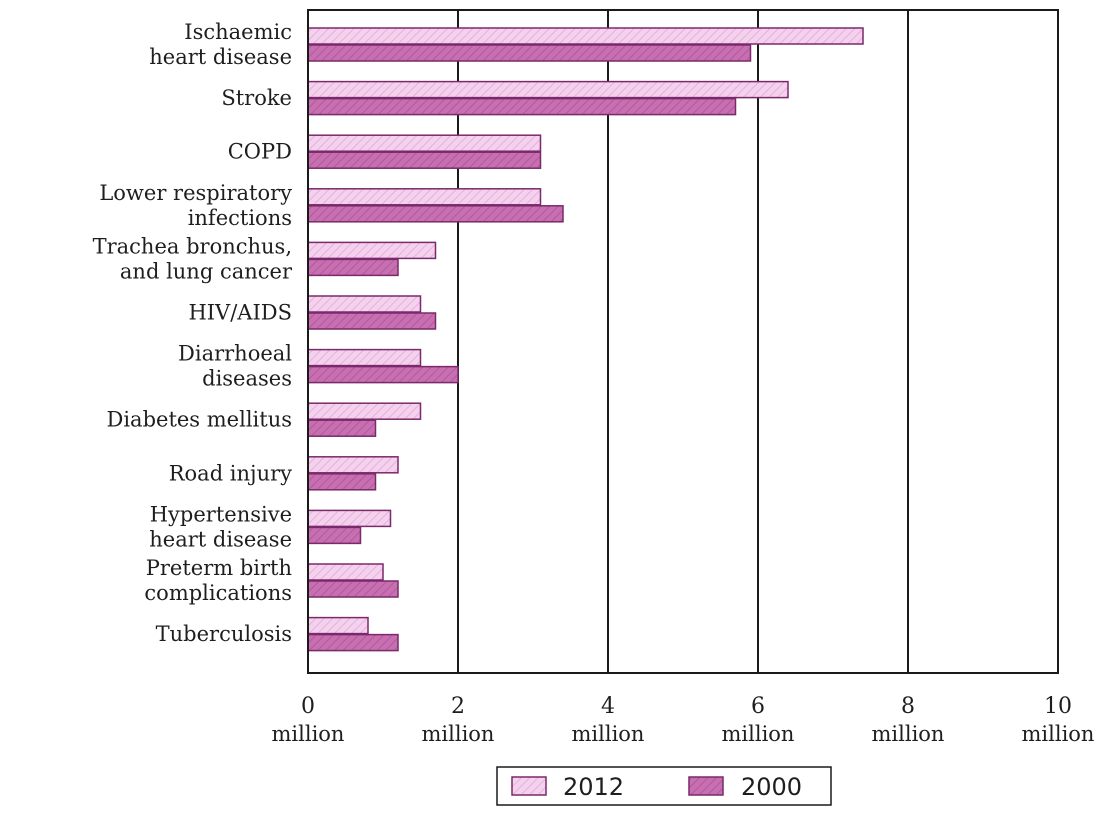  I want to click on category-label: diseases, so click(247, 379).